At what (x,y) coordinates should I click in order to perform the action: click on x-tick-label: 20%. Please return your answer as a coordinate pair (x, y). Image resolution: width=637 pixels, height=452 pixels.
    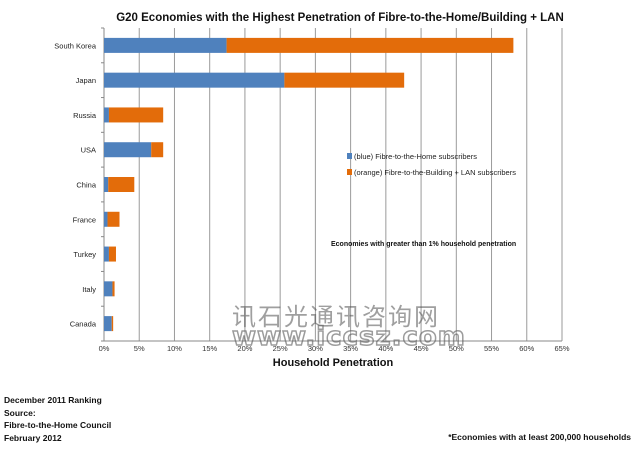
    Looking at the image, I should click on (244, 348).